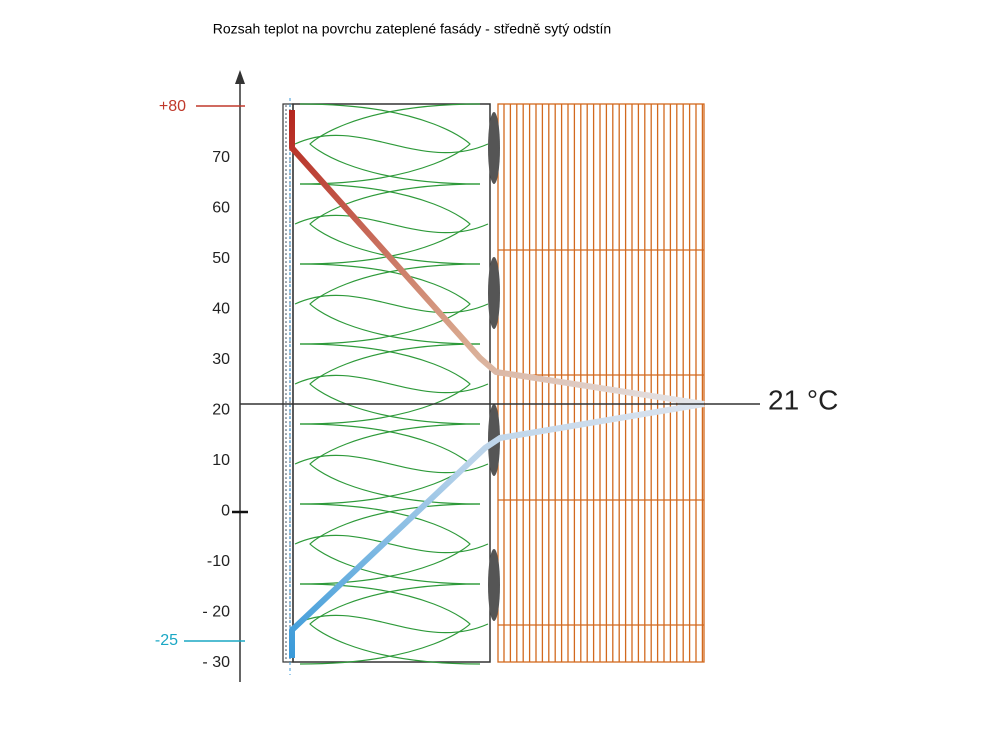 Image resolution: width=1000 pixels, height=733 pixels. I want to click on tick-label: 50, so click(221, 258).